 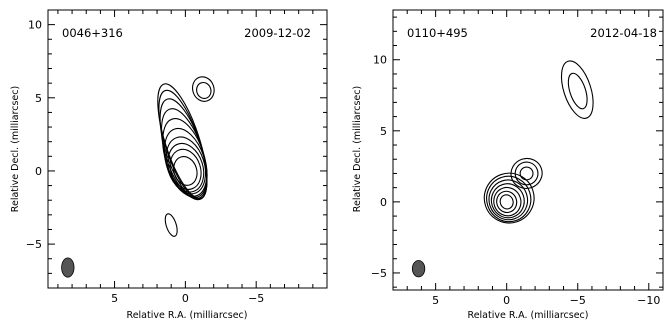 I want to click on left-y-tick-label: −5, so click(x=34, y=244).